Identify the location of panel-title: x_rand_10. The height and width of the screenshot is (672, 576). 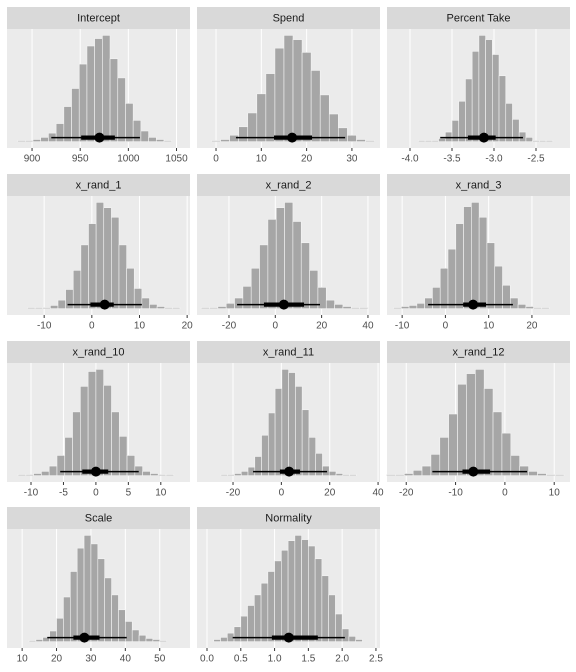
(99, 352).